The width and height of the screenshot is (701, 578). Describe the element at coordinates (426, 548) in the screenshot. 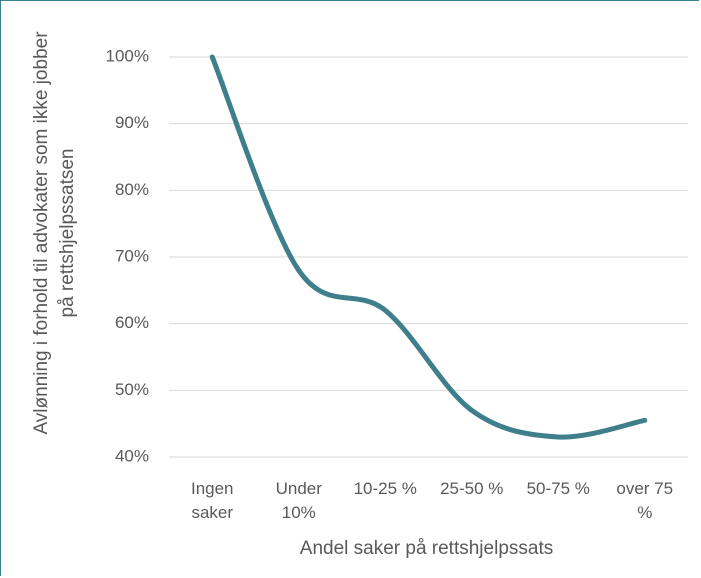

I see `x-axis-title: Andel saker på rettshjelpssats` at that location.